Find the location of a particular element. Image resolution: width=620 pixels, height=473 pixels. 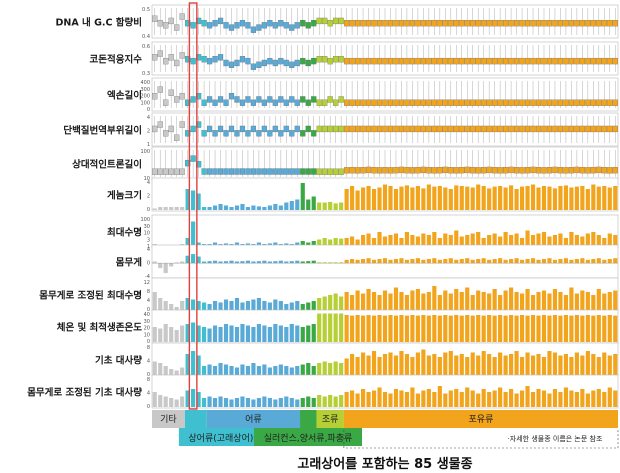

tick-label: 30 is located at coordinates (147, 227).